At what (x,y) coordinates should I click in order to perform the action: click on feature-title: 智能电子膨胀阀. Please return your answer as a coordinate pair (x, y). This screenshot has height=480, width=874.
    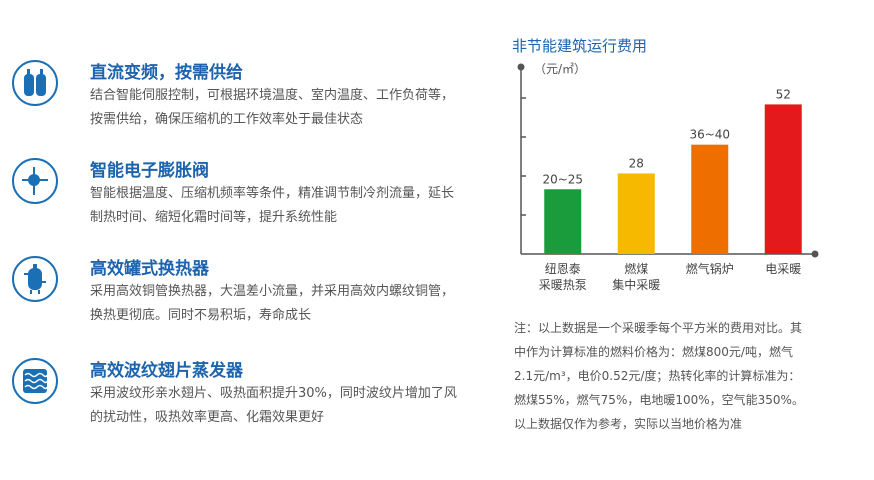
    Looking at the image, I should click on (149, 171).